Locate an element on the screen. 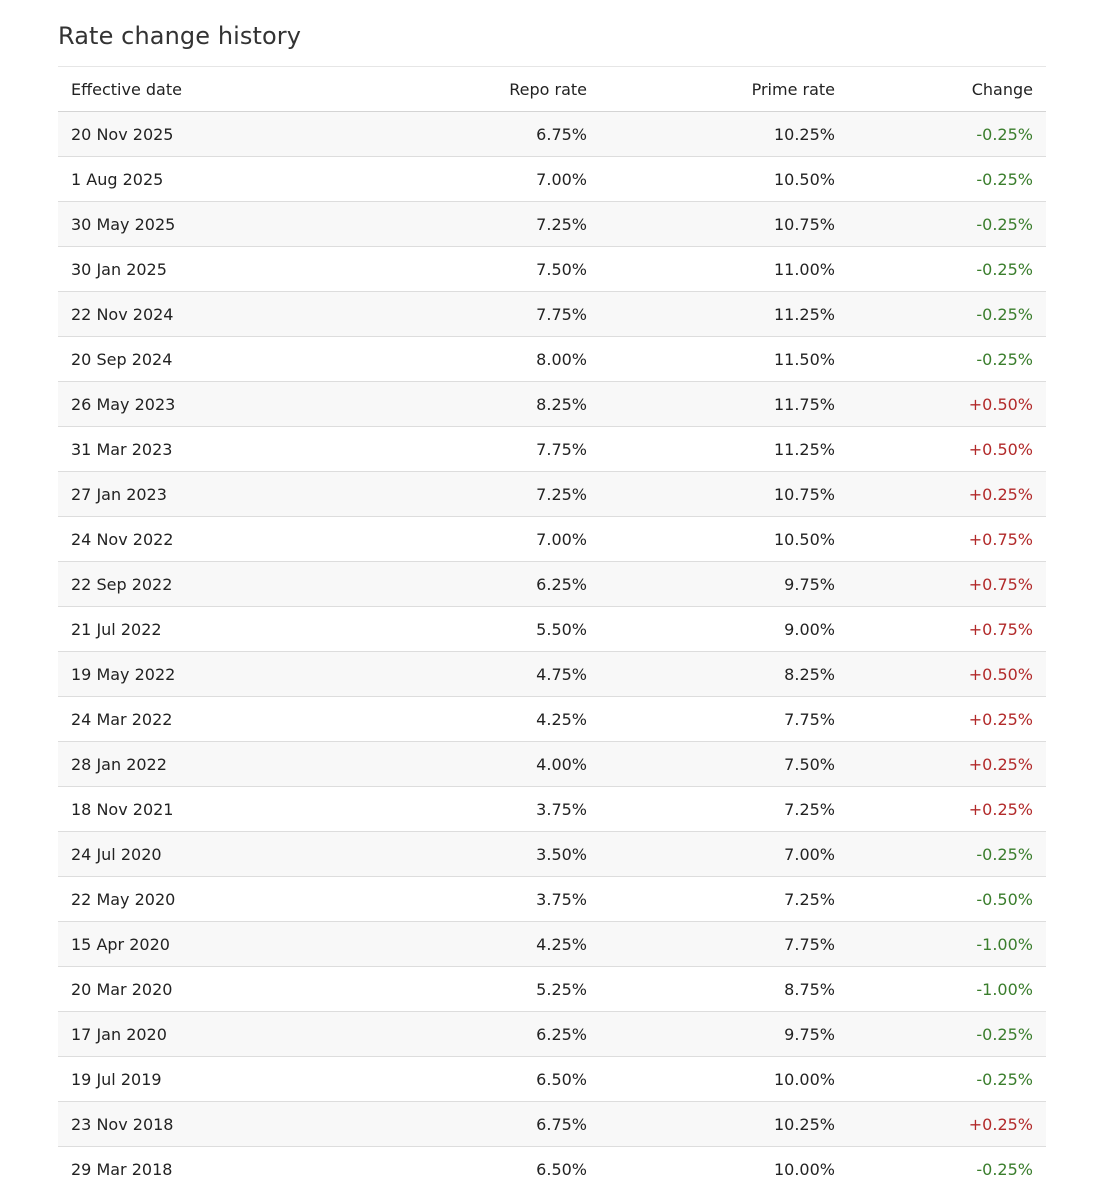 The height and width of the screenshot is (1200, 1100). cell-repo-rate: 4.25% is located at coordinates (450, 944).